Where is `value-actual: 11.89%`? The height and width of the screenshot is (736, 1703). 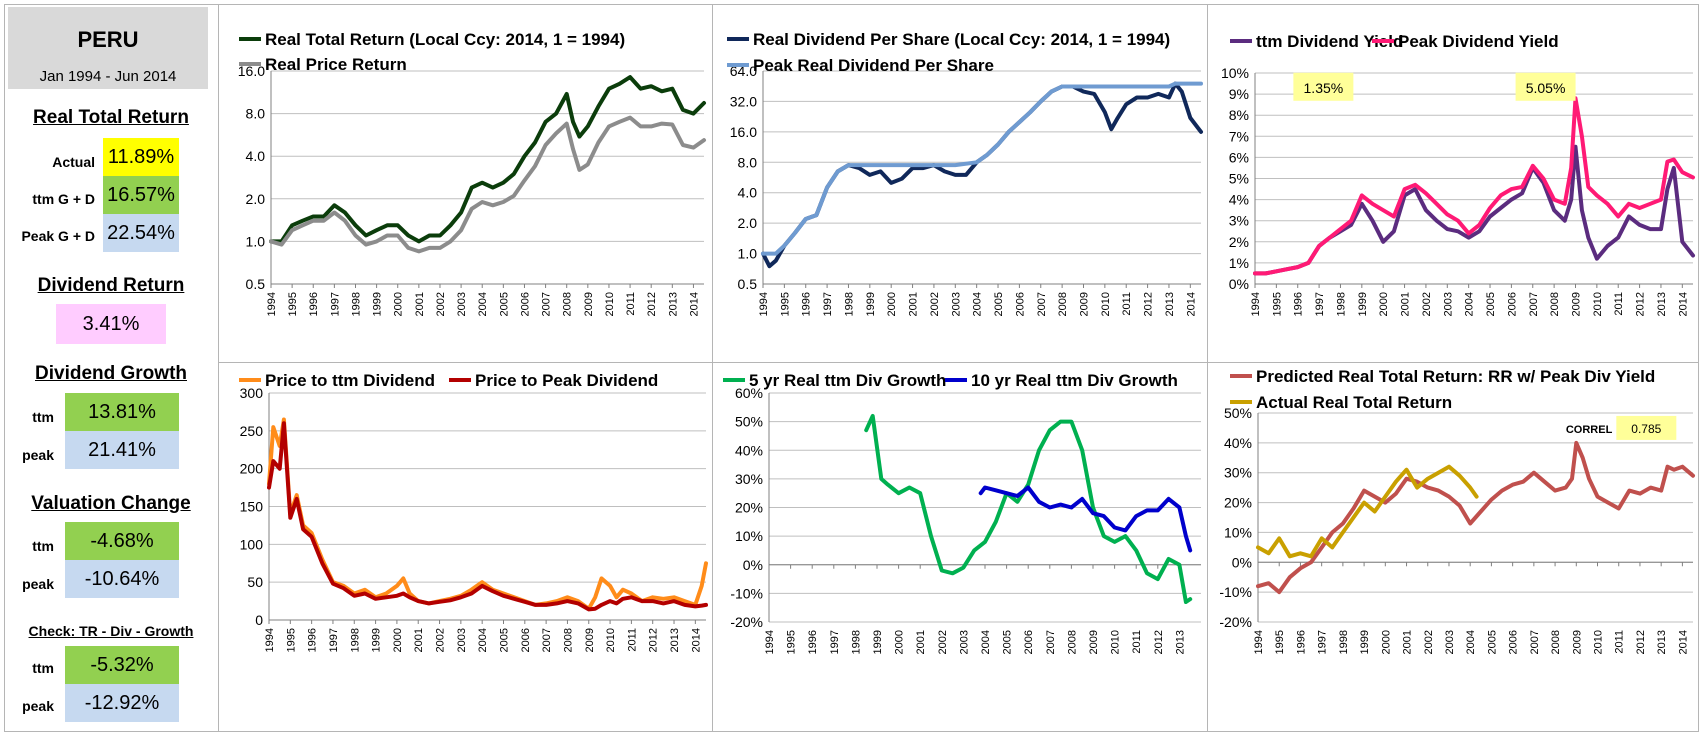 value-actual: 11.89% is located at coordinates (141, 157).